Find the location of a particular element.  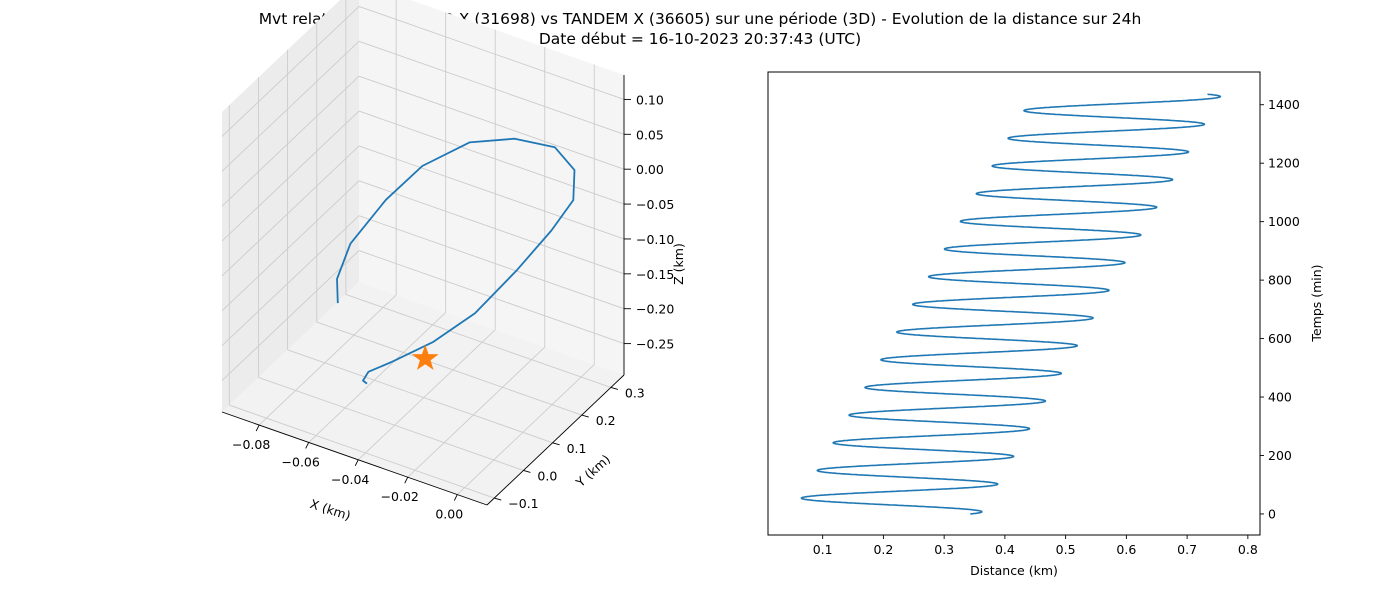

x-tick-label: 0.5 is located at coordinates (1066, 549).